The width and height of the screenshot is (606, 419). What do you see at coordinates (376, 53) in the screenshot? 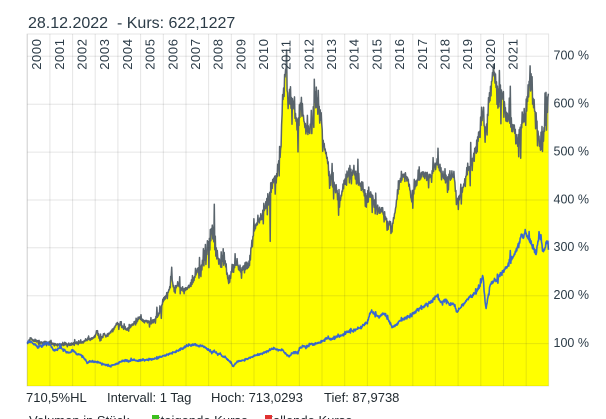
I see `svg-text: 2015` at bounding box center [376, 53].